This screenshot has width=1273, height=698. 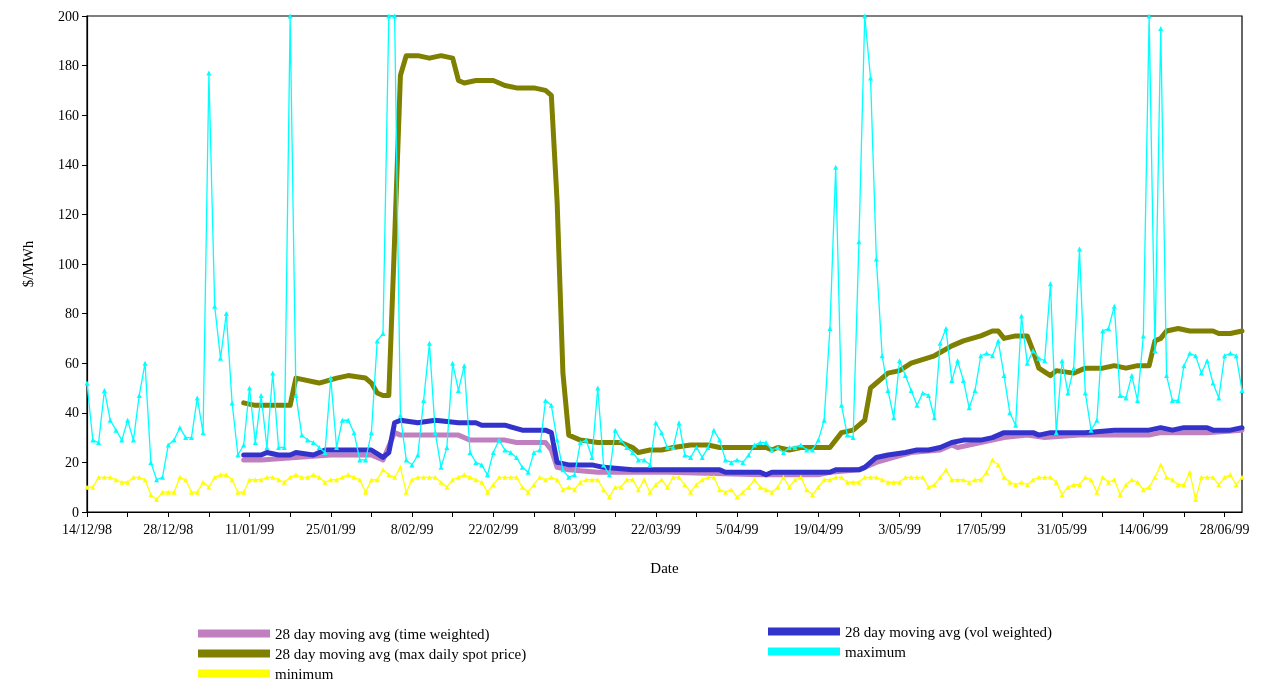 What do you see at coordinates (87, 529) in the screenshot?
I see `x-tick-label: 14/12/98` at bounding box center [87, 529].